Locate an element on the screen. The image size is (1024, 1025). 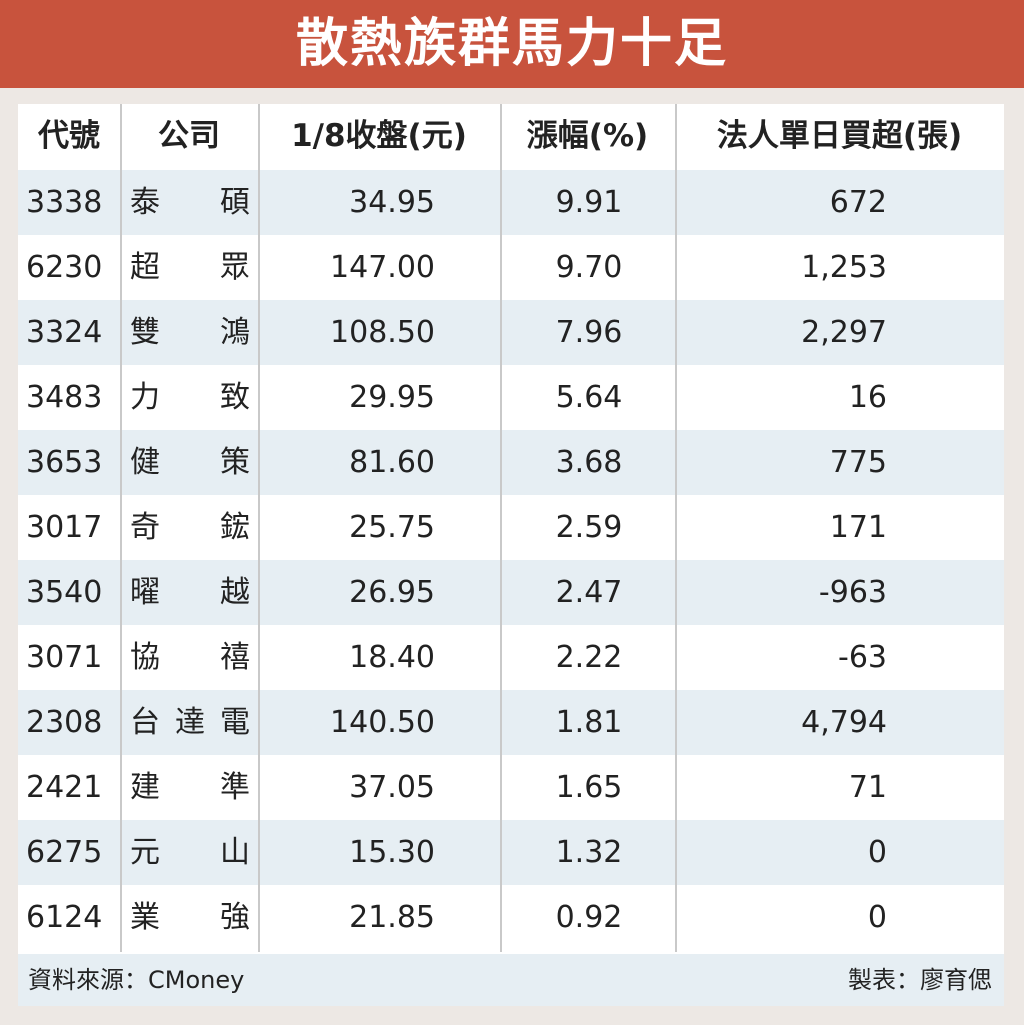
table-cell: 6124 is located at coordinates (64, 917).